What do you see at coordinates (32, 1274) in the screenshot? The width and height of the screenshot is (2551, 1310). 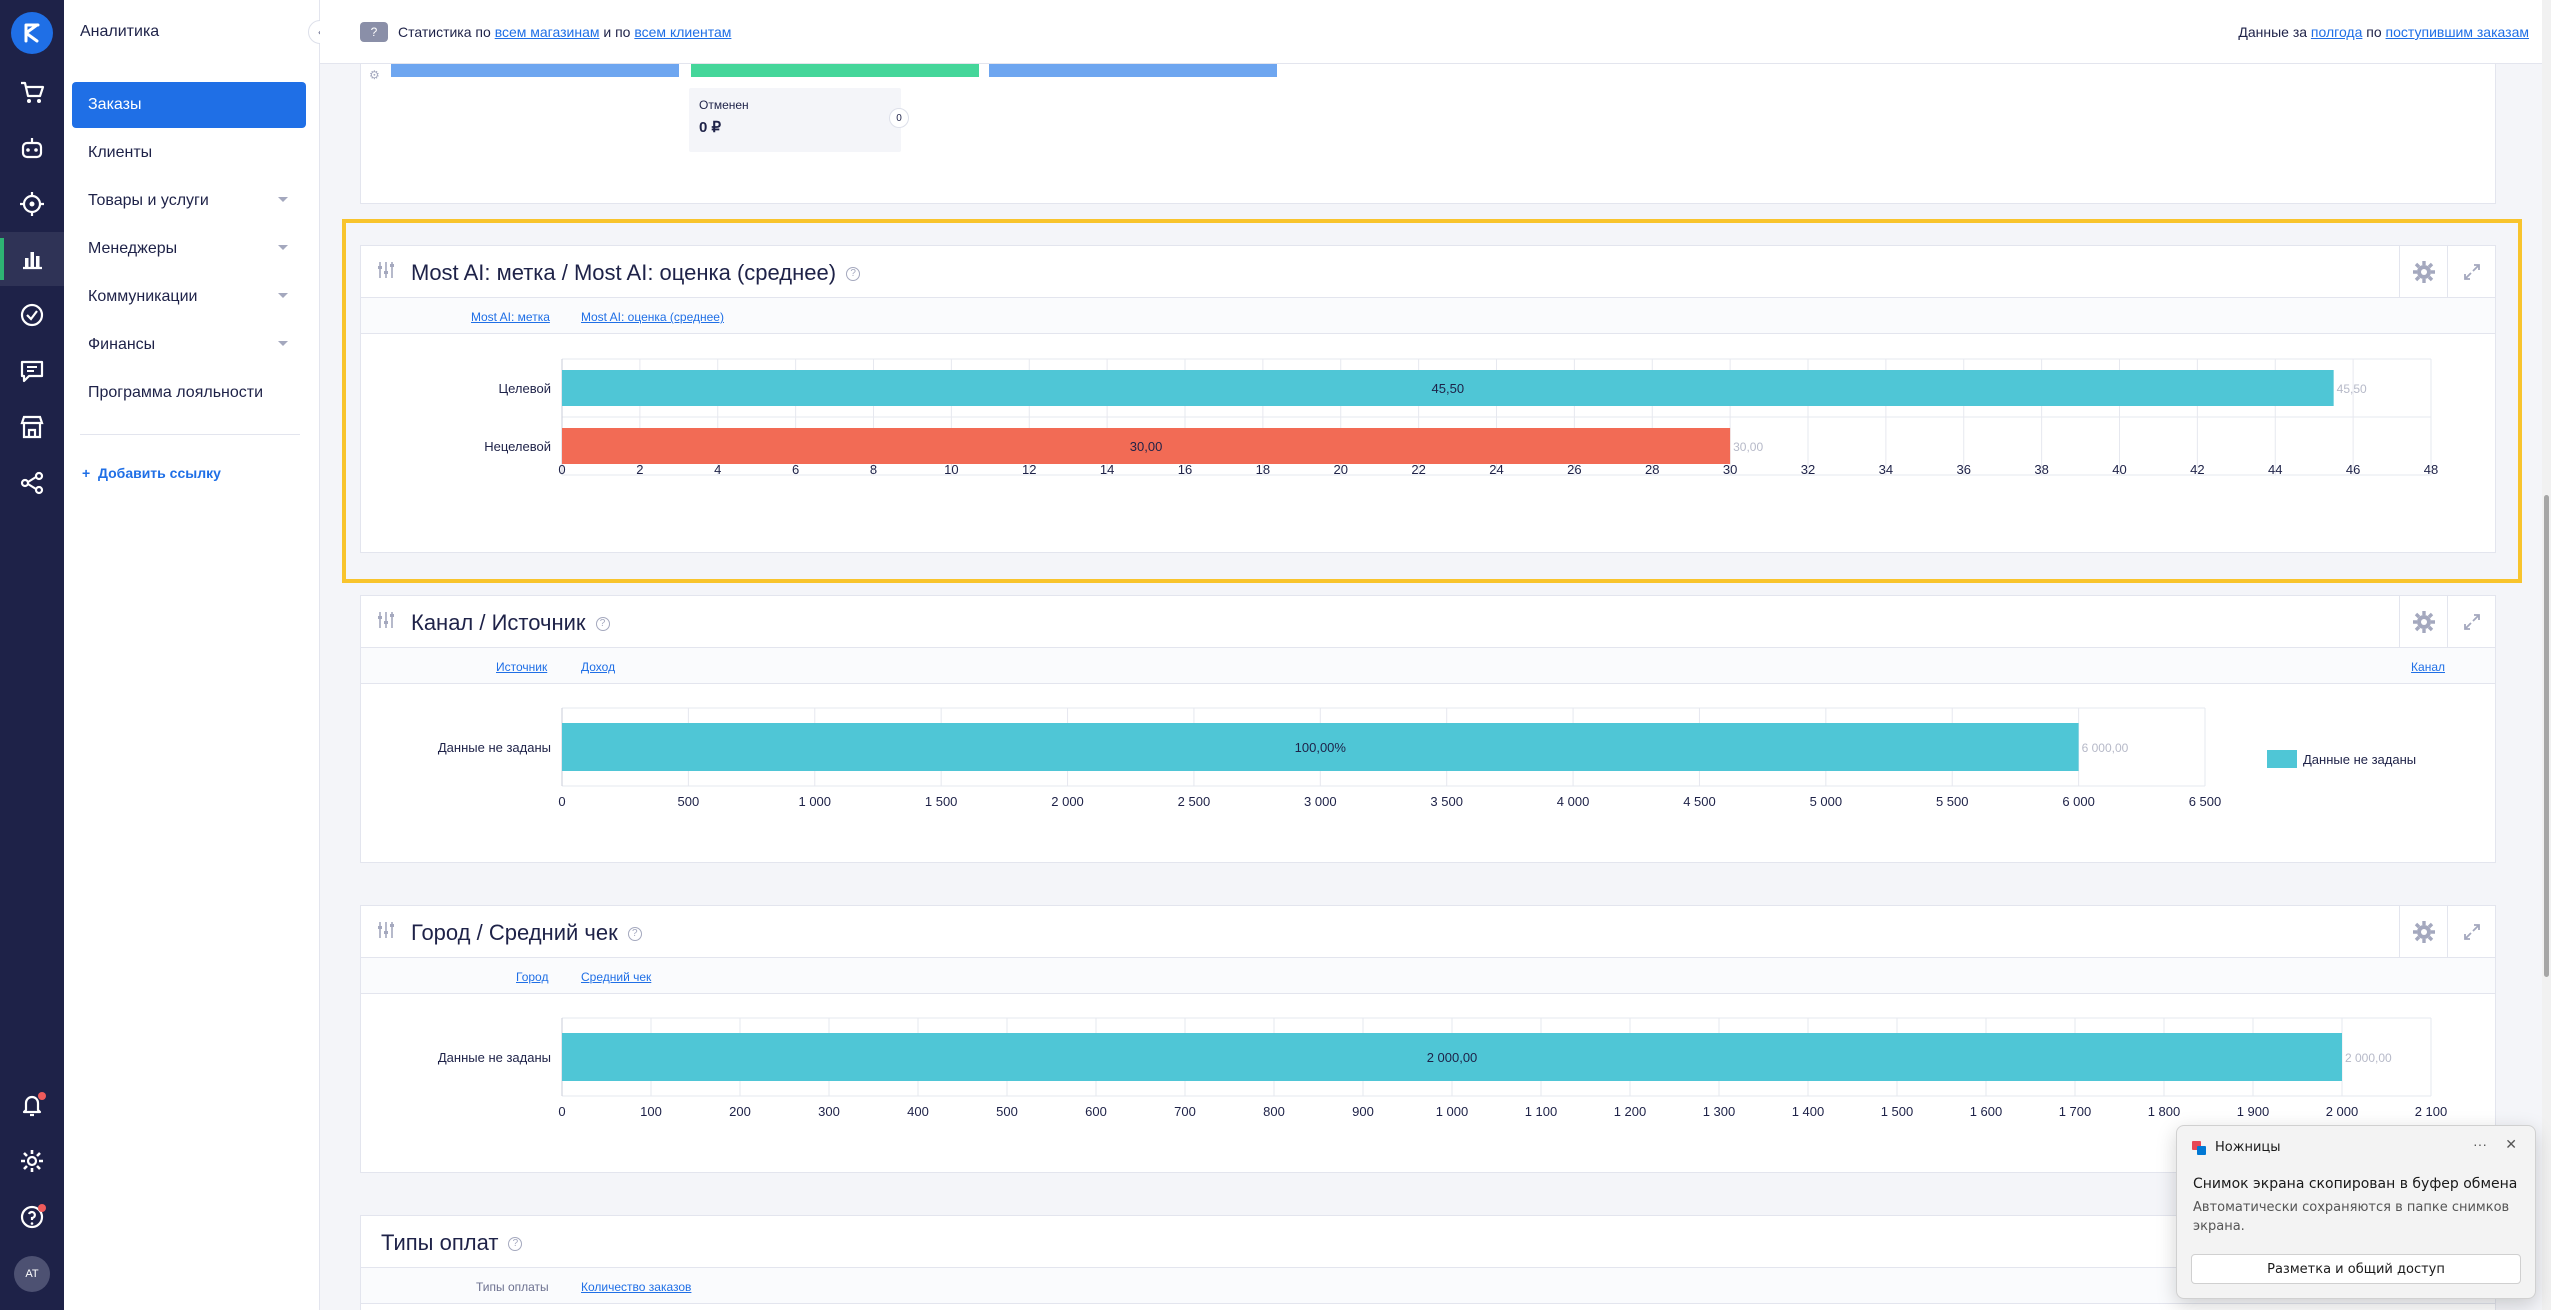 I see `avatar: AT` at bounding box center [32, 1274].